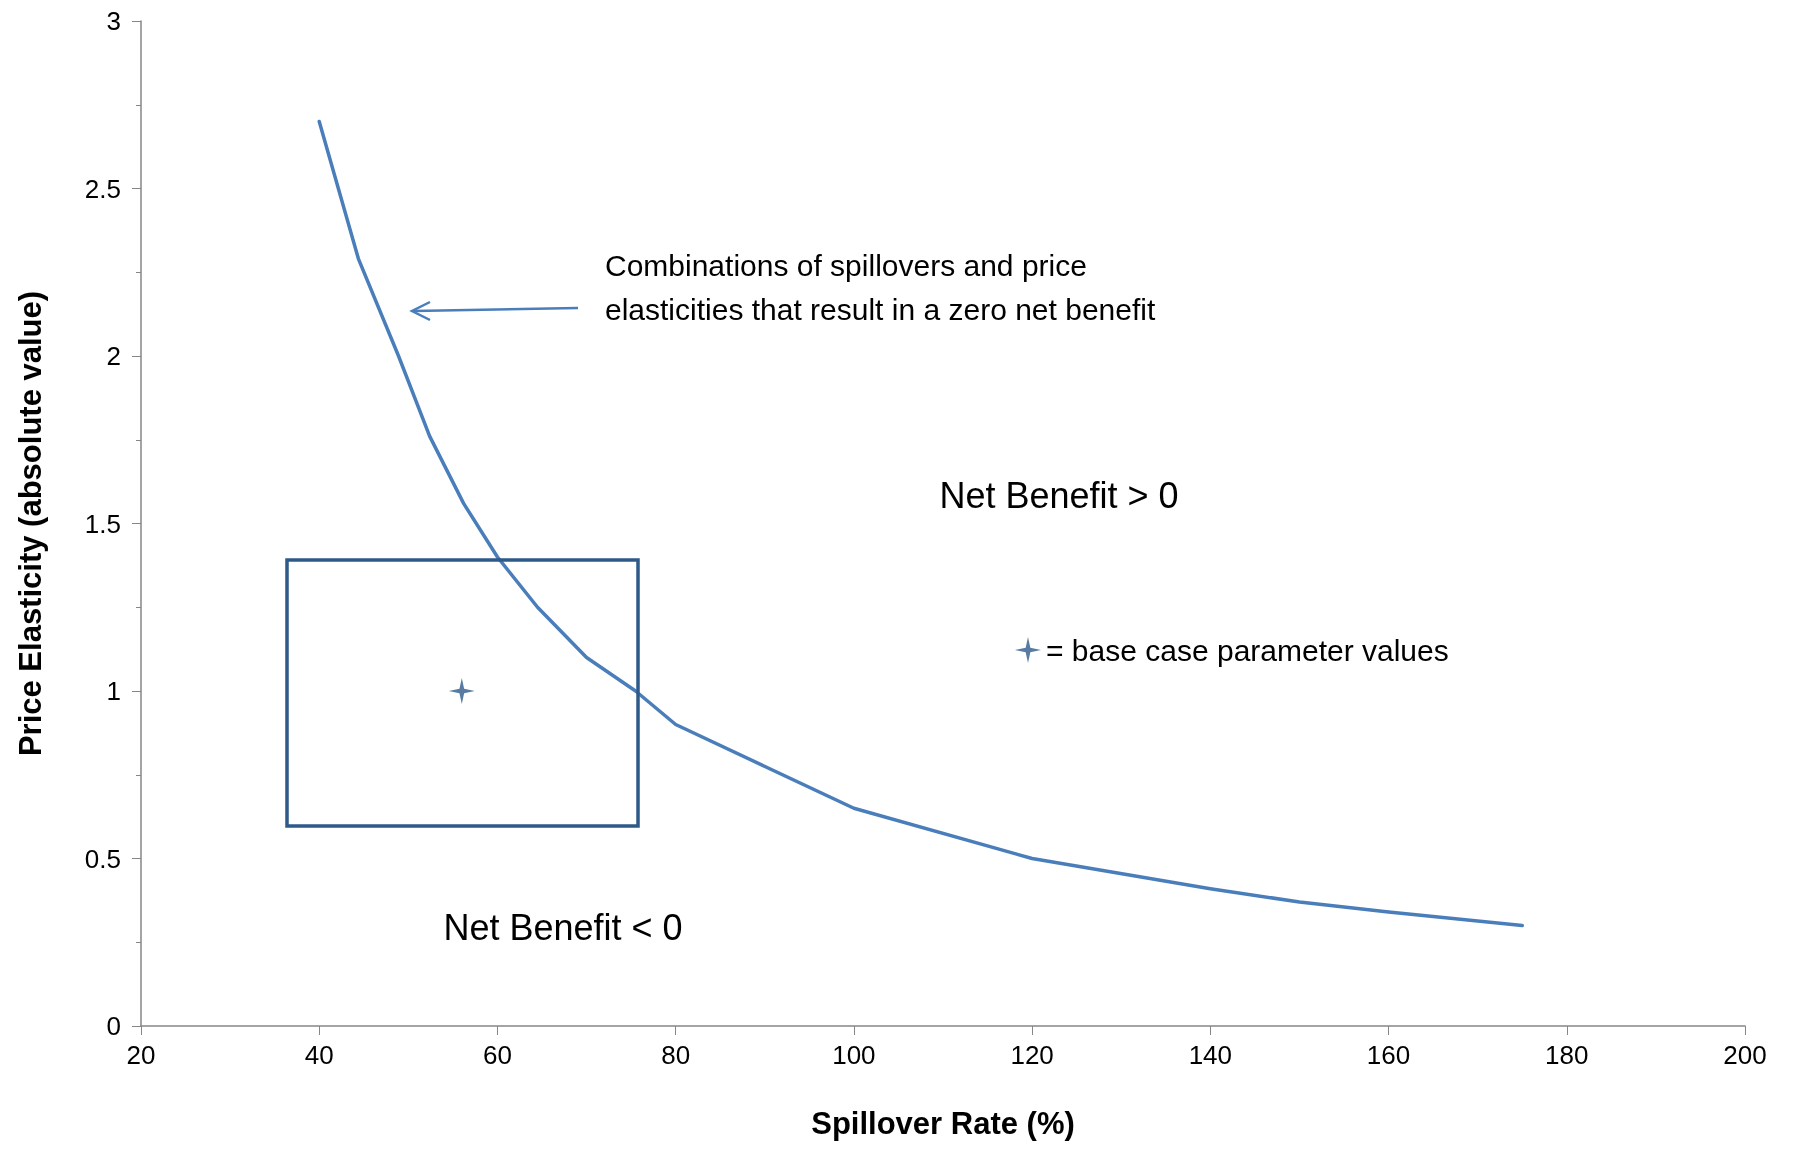 The image size is (1794, 1152). What do you see at coordinates (30, 523) in the screenshot?
I see `y-axis-title: Price Elasticity (absolute value)` at bounding box center [30, 523].